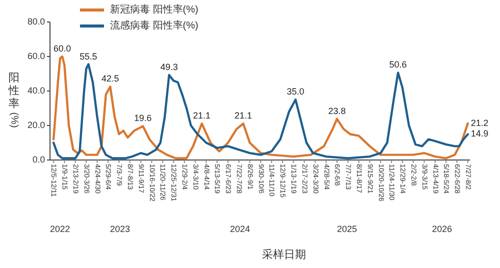 The width and height of the screenshot is (500, 268). What do you see at coordinates (240, 229) in the screenshot?
I see `text: 2024` at bounding box center [240, 229].